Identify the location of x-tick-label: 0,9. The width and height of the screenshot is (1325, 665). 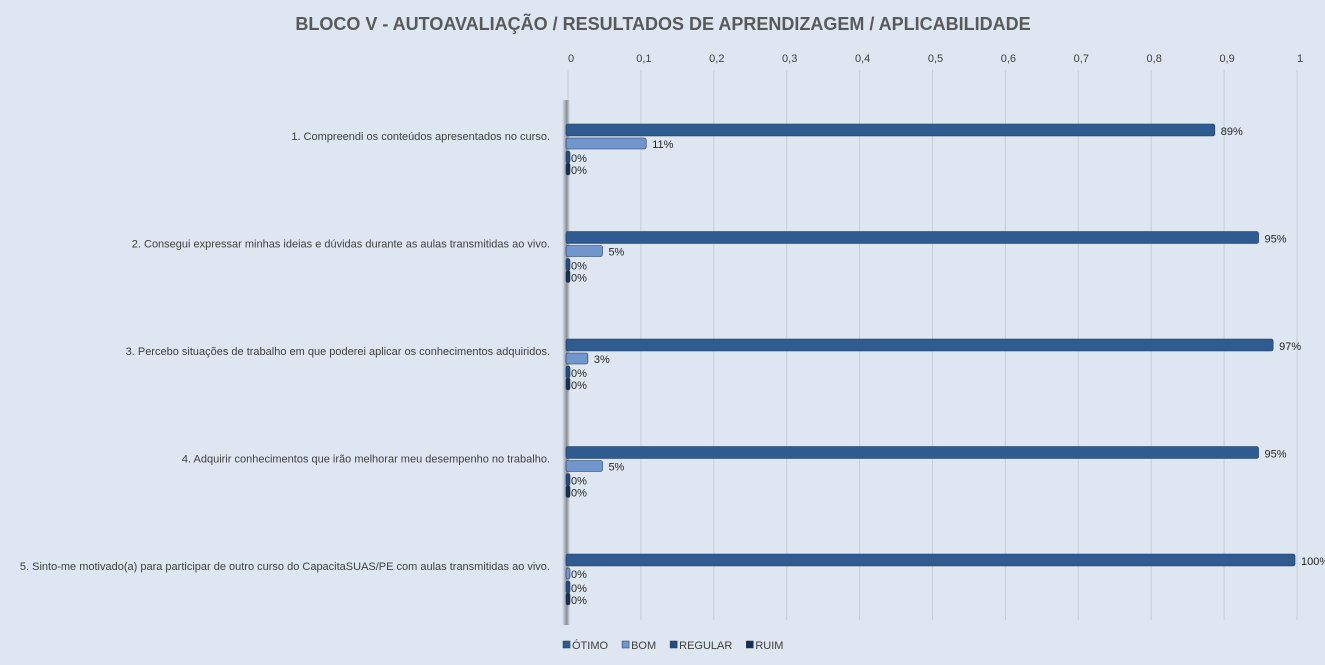
(1226, 59).